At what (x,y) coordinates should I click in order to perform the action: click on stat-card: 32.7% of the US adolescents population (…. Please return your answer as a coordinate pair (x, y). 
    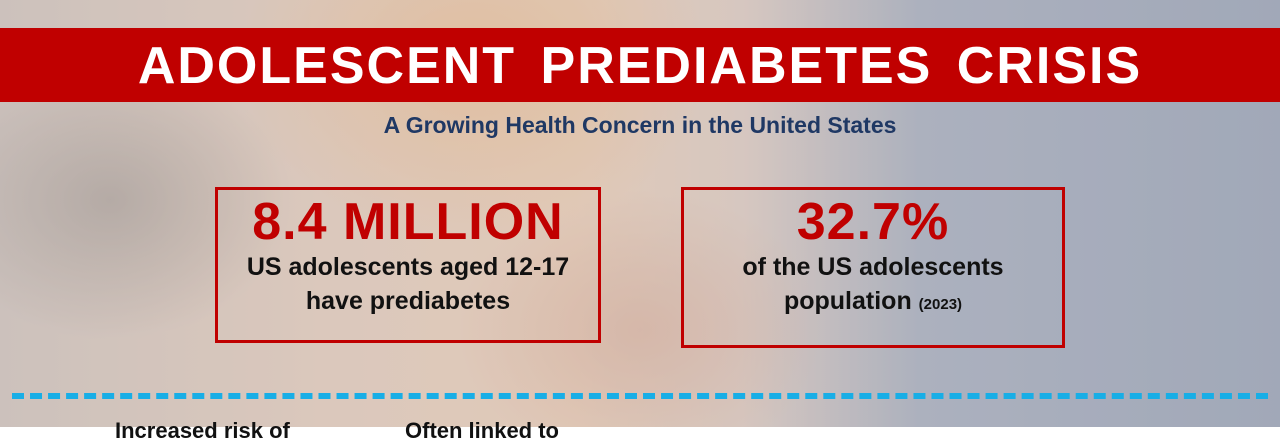
    Looking at the image, I should click on (873, 267).